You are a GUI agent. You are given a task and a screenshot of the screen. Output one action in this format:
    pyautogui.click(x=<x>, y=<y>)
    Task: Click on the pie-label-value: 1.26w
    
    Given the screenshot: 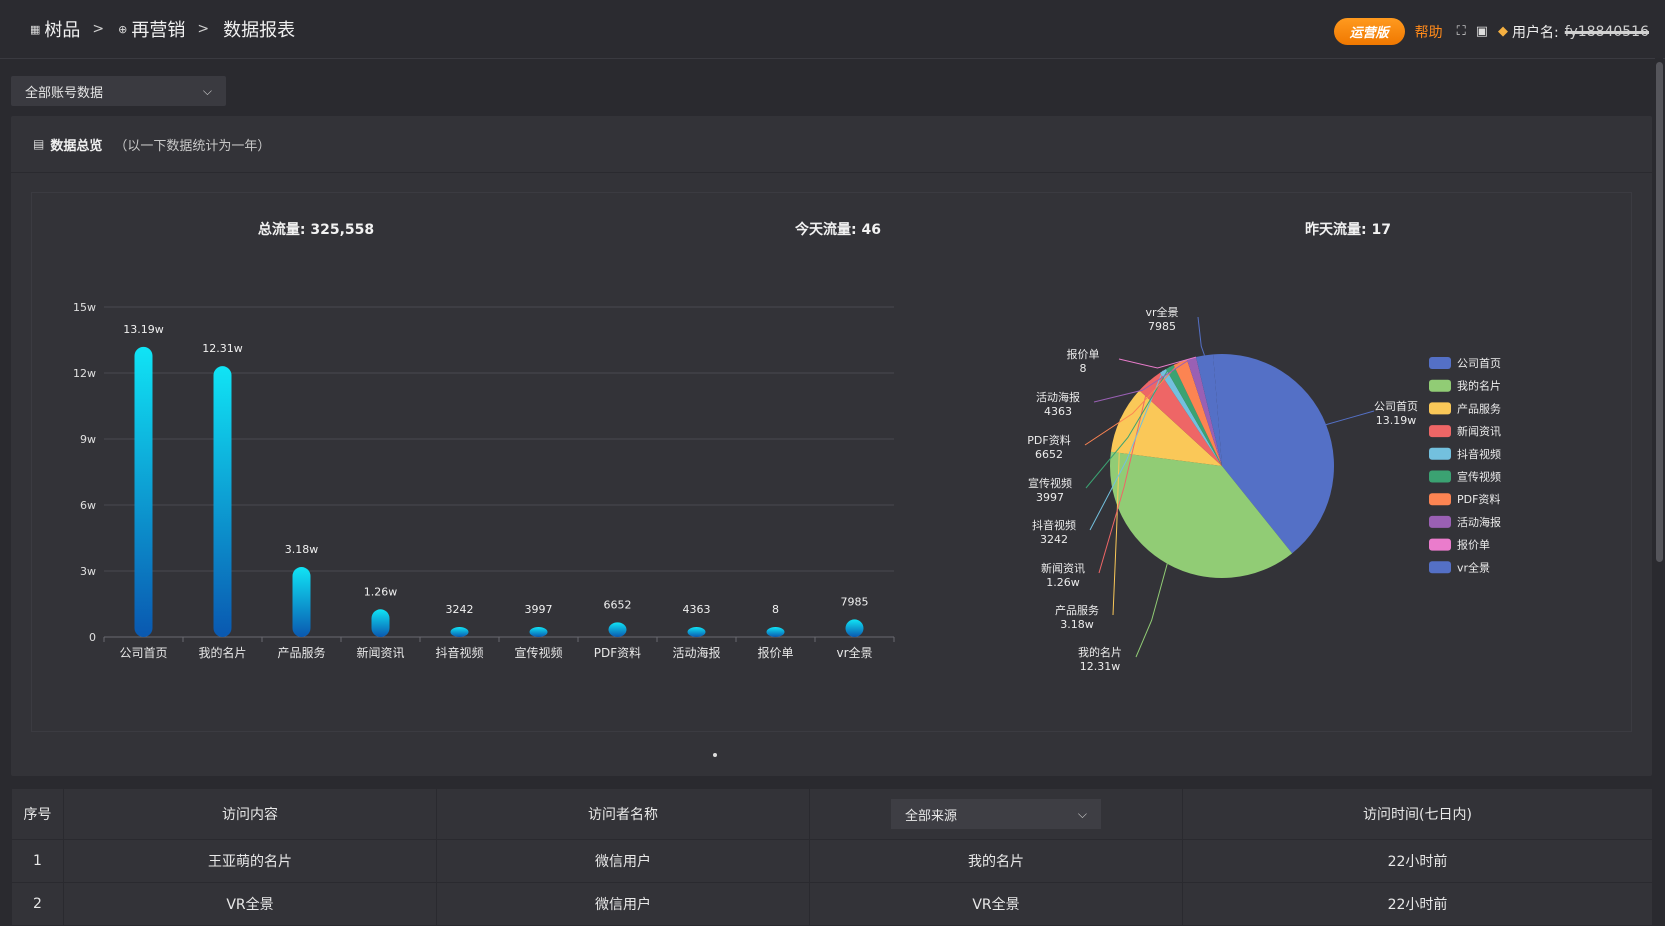 What is the action you would take?
    pyautogui.click(x=1063, y=582)
    